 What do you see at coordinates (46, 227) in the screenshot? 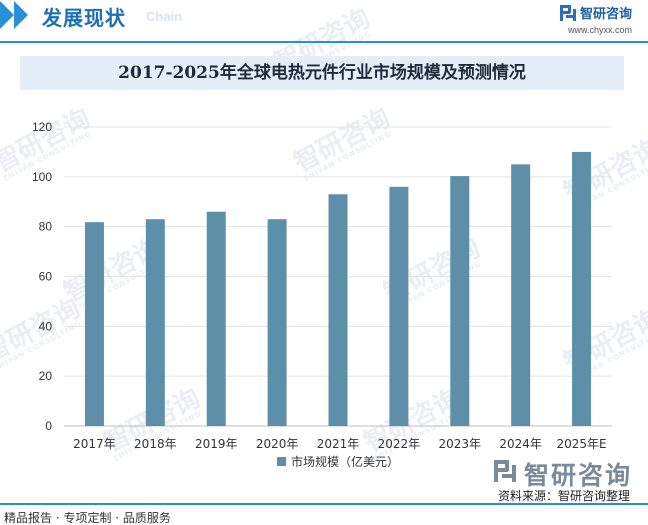
I see `y-tick-label: 80` at bounding box center [46, 227].